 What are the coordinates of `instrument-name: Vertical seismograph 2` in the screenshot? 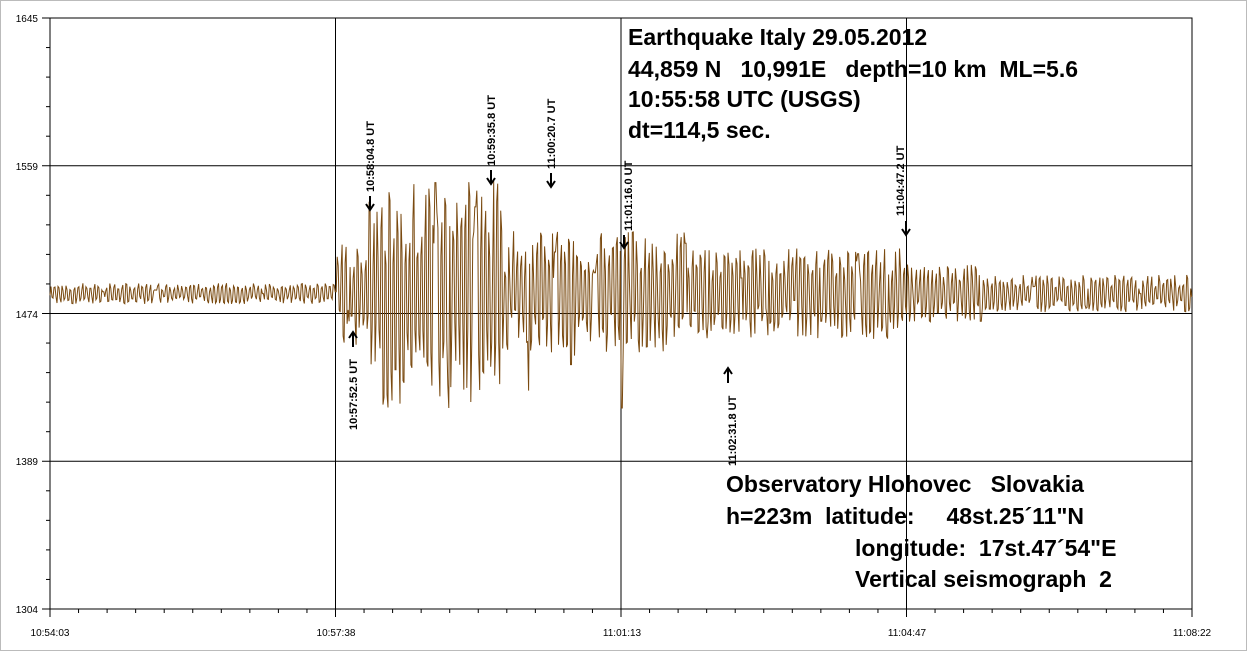 It's located at (983, 579).